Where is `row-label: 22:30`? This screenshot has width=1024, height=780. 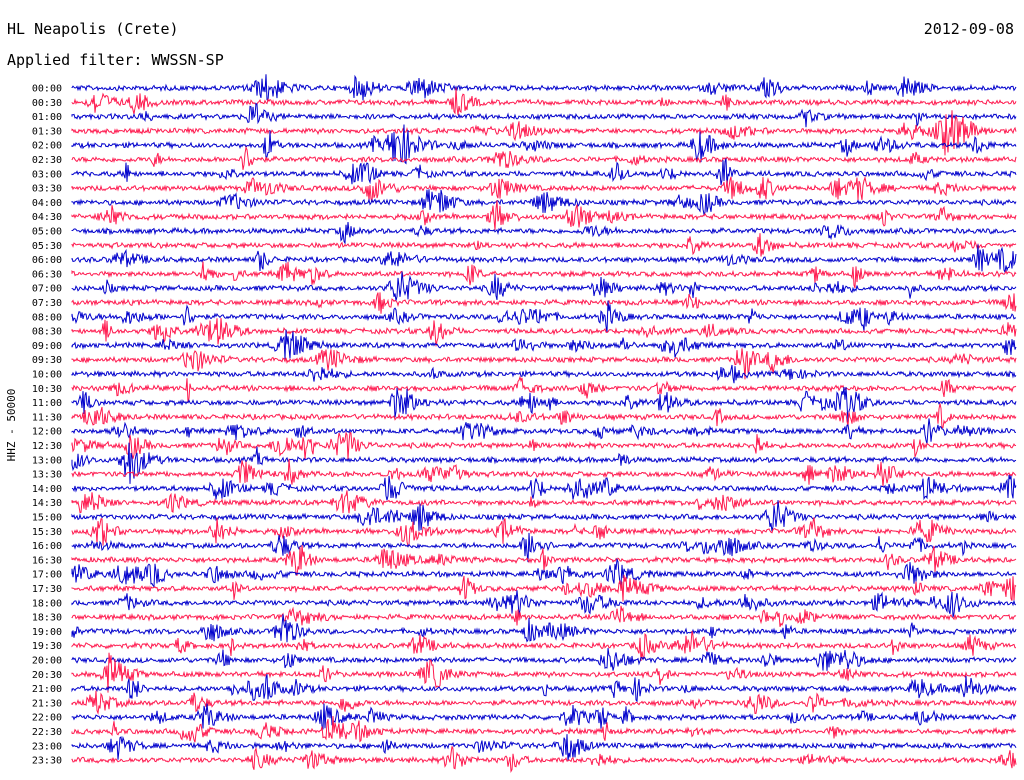
row-label: 22:30 is located at coordinates (47, 732).